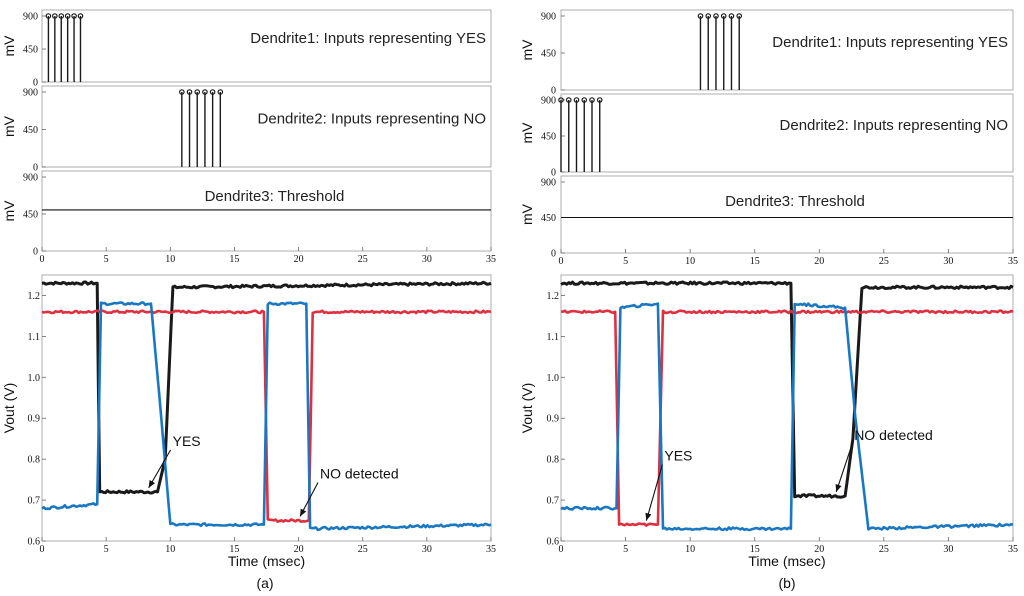  I want to click on subplot-title: Dendrite3: Threshold, so click(795, 201).